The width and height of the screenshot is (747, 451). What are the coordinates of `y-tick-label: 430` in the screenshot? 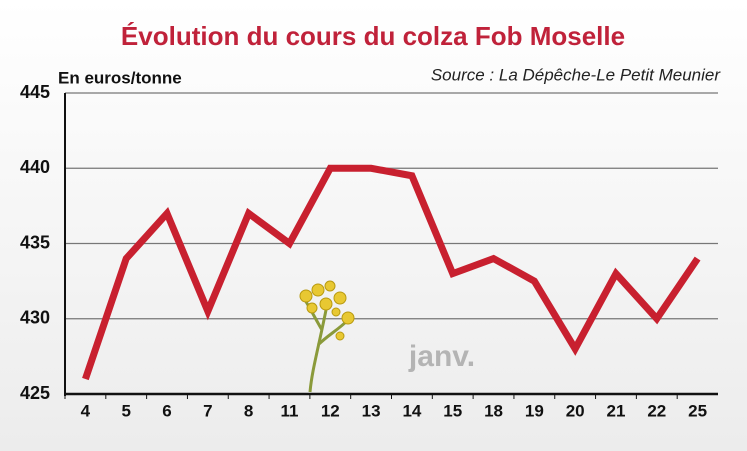 It's located at (35, 318).